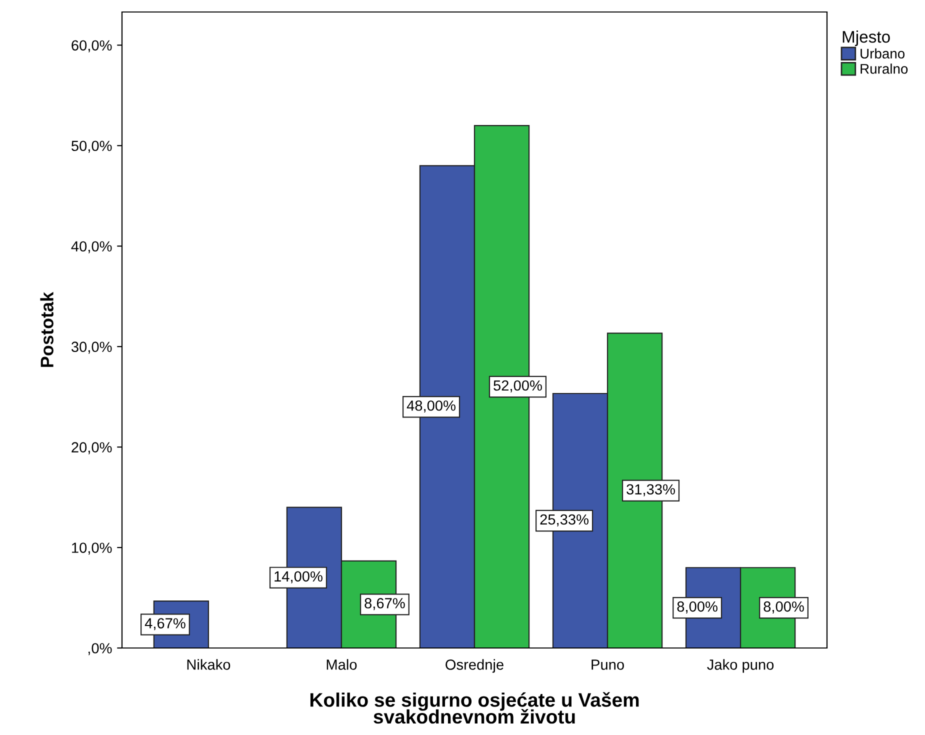 The height and width of the screenshot is (735, 925). What do you see at coordinates (92, 46) in the screenshot?
I see `y-tick-label: 60,0%` at bounding box center [92, 46].